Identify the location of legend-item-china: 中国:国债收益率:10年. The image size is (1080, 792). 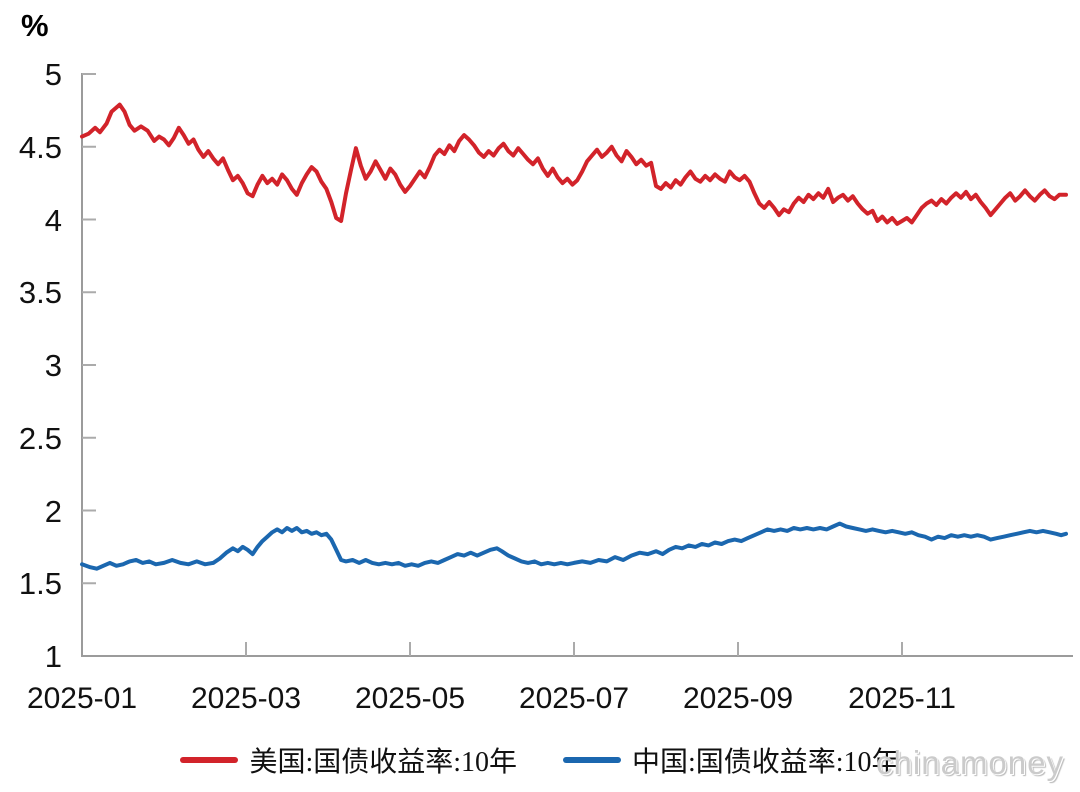
(731, 760).